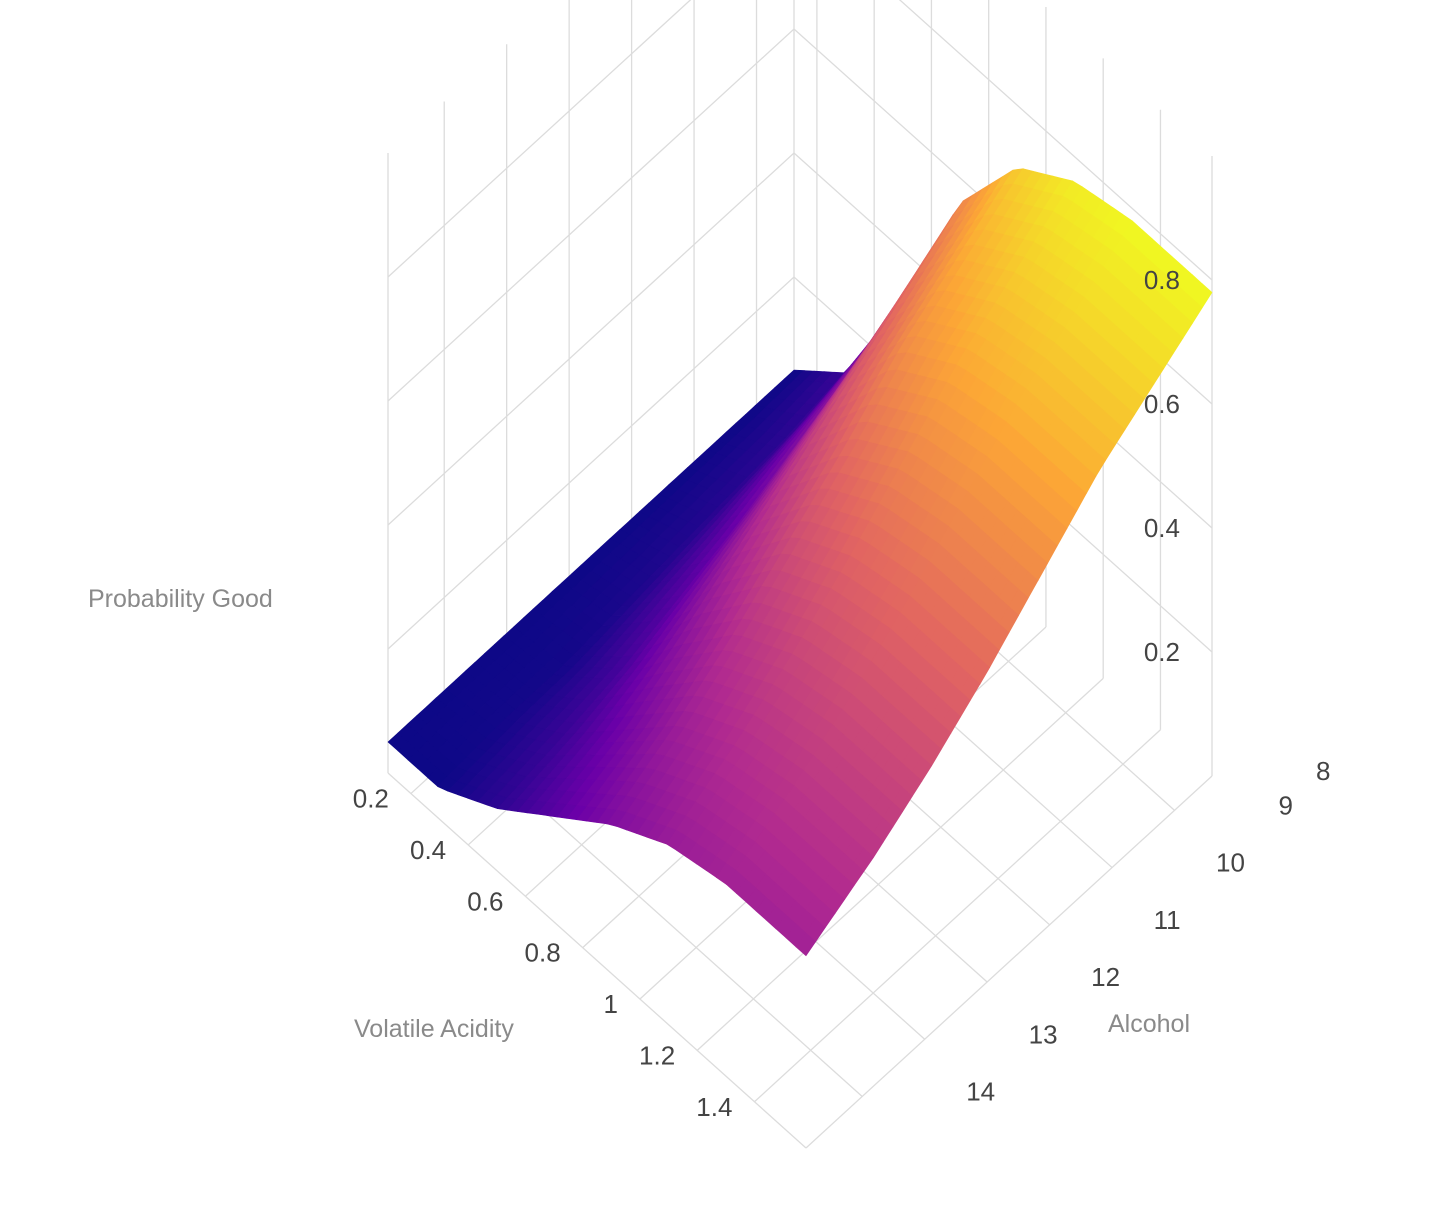 The height and width of the screenshot is (1223, 1448). I want to click on x-tick-label: 0.8, so click(543, 953).